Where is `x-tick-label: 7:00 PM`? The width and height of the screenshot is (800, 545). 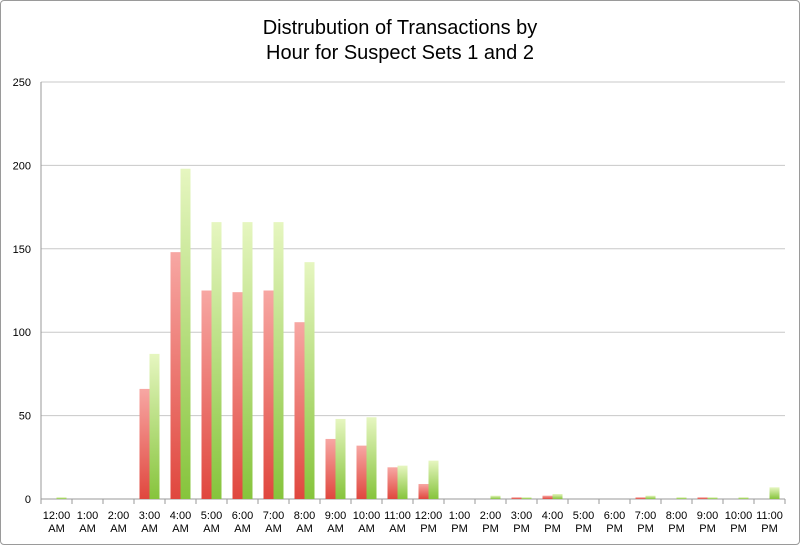 x-tick-label: 7:00 PM is located at coordinates (645, 522).